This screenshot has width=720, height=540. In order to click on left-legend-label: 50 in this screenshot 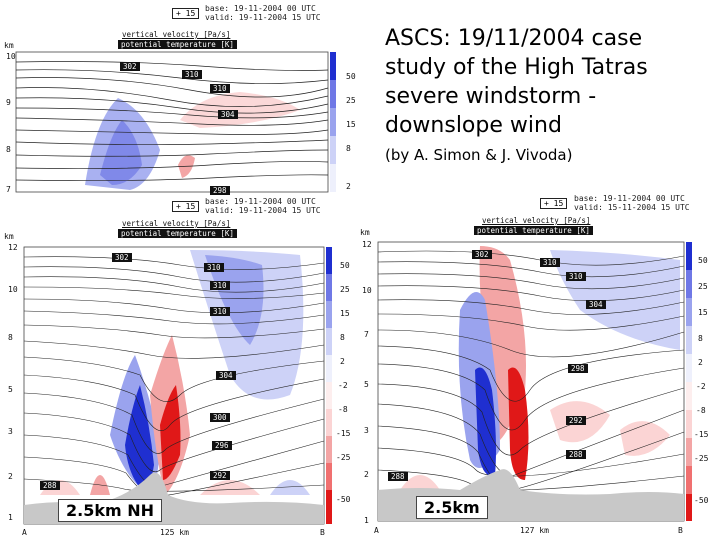, I will do `click(345, 265)`.